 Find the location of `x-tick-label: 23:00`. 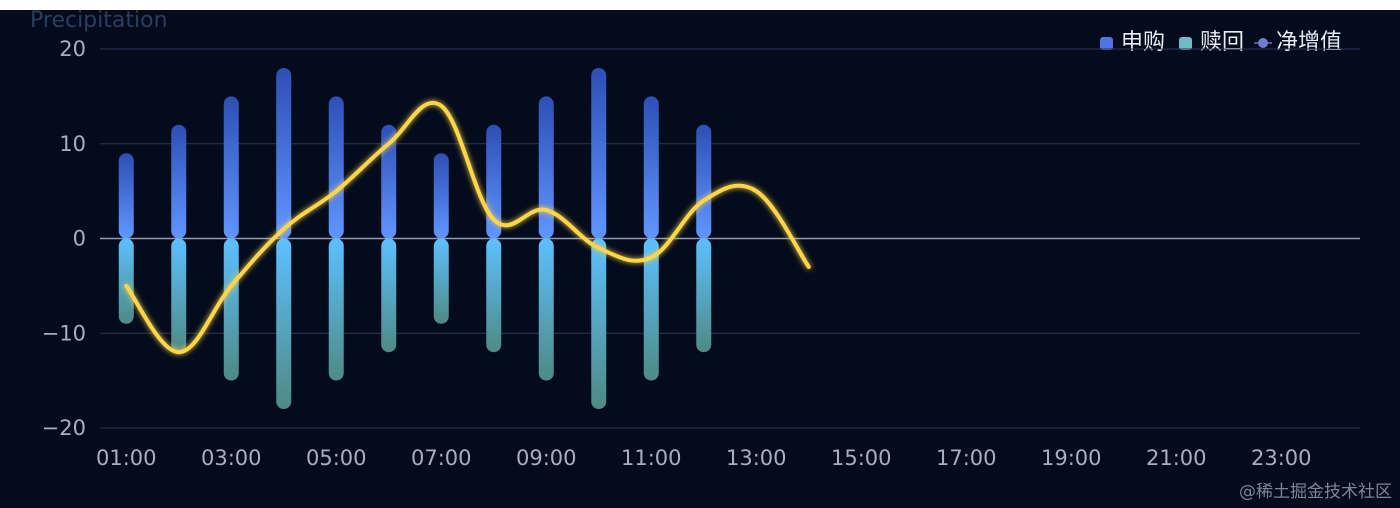

x-tick-label: 23:00 is located at coordinates (1281, 458).